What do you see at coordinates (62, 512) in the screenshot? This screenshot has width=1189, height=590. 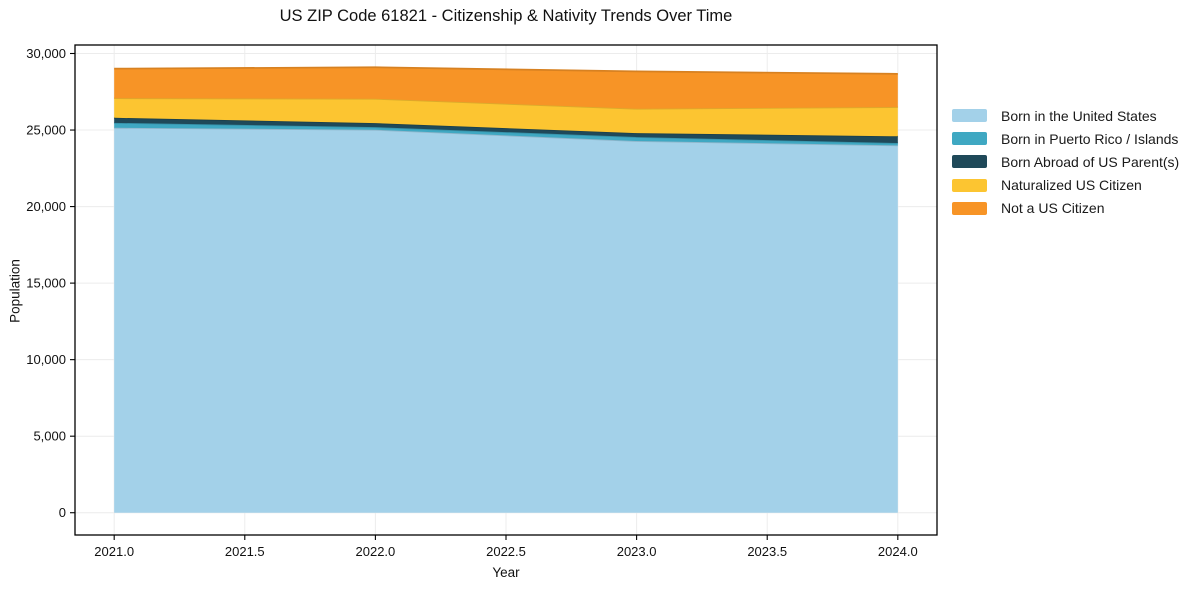 I see `y-tick-label: 0` at bounding box center [62, 512].